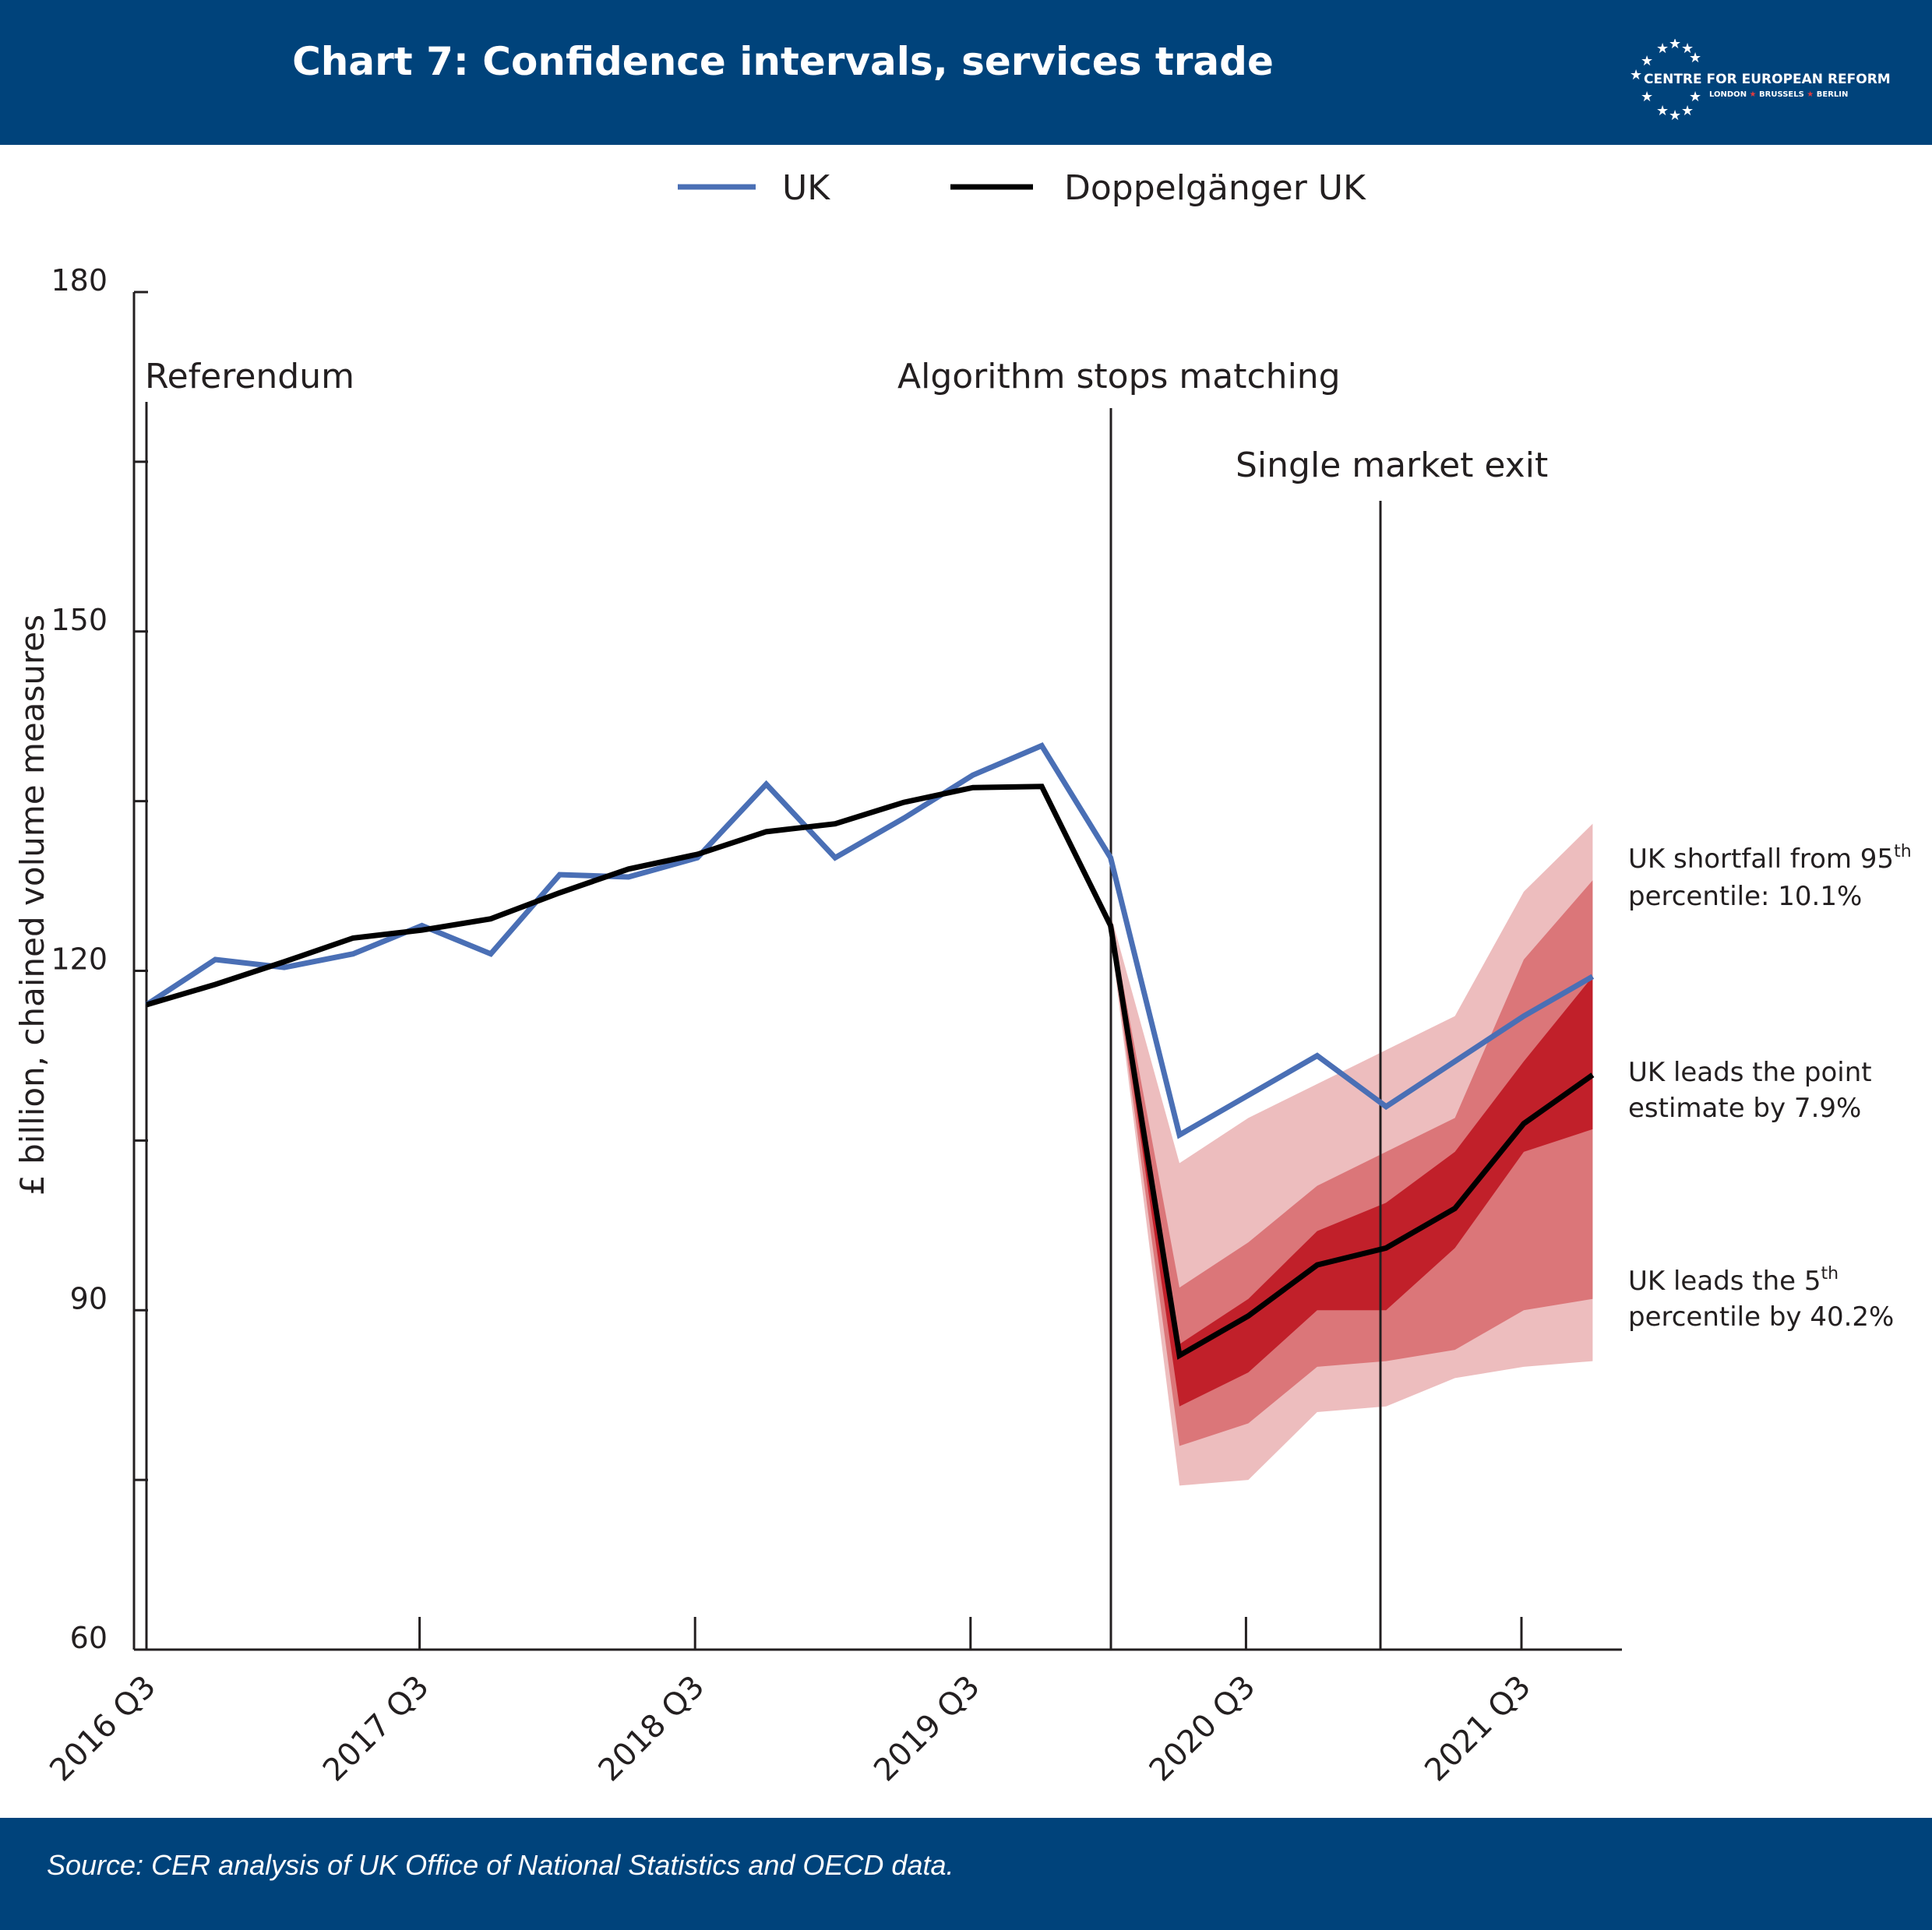  Describe the element at coordinates (966, 1874) in the screenshot. I see `footer-banner` at that location.